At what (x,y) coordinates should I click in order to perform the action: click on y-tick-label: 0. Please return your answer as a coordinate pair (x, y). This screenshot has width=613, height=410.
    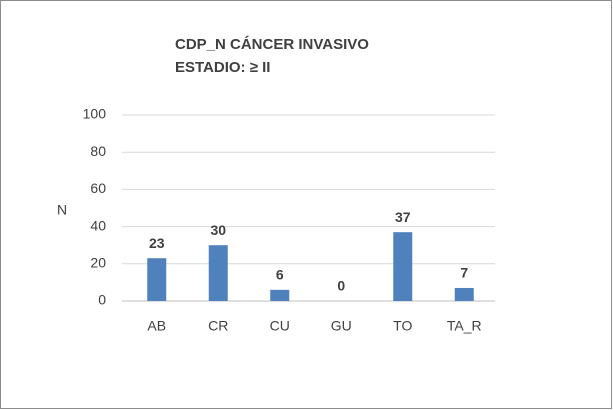
    Looking at the image, I should click on (102, 300).